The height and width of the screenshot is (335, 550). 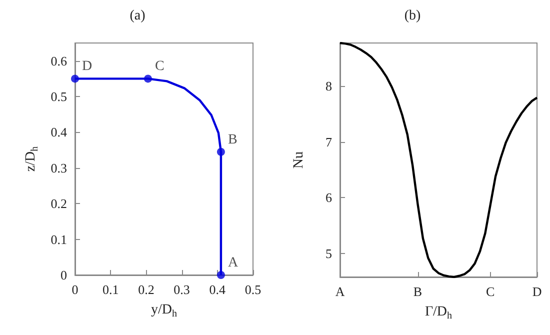 I want to click on y-tick-label: 0.1, so click(x=58, y=239).